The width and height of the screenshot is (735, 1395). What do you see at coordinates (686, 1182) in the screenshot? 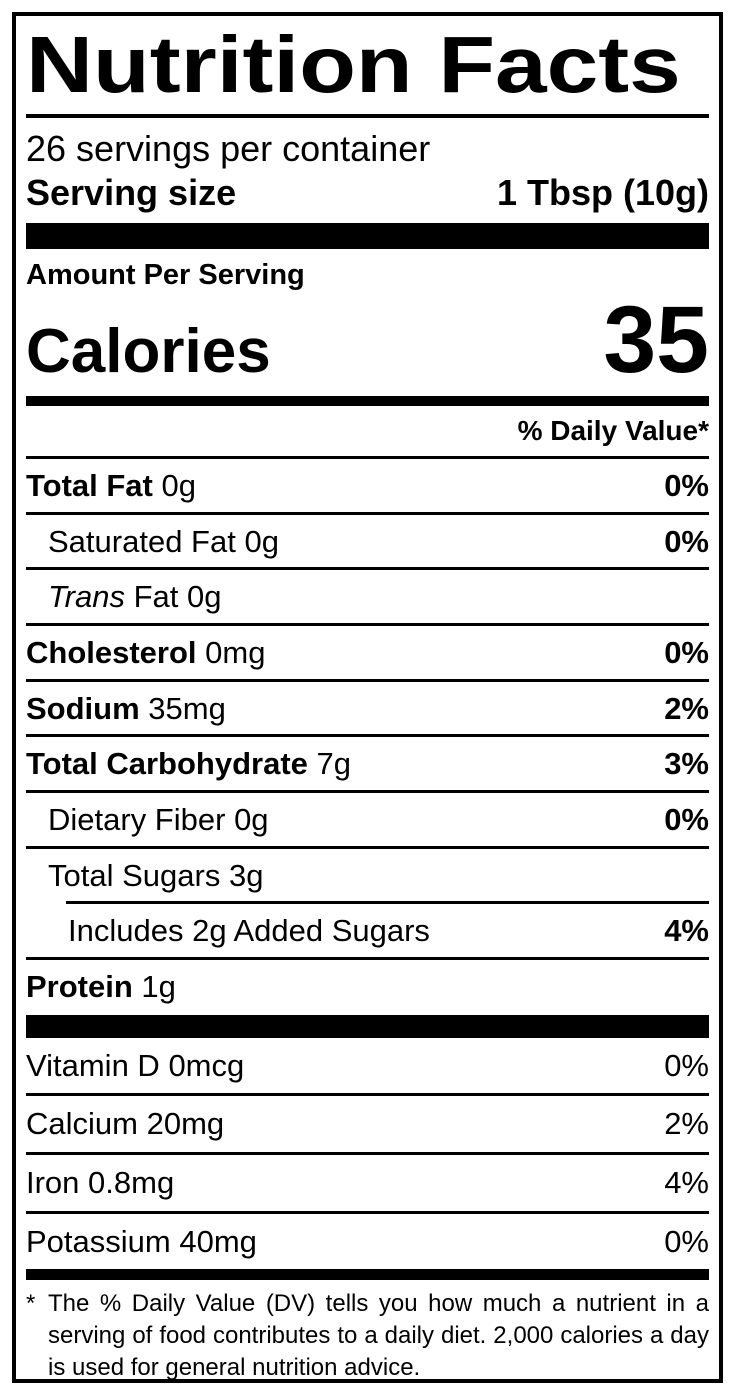
I see `vitamin-dv: 4%` at bounding box center [686, 1182].